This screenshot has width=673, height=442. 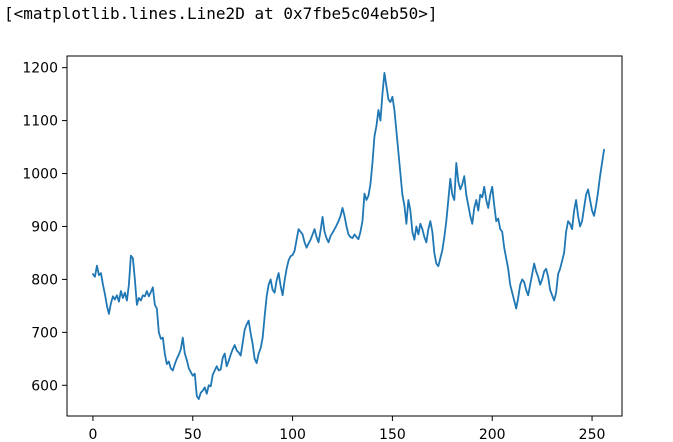 What do you see at coordinates (44, 386) in the screenshot?
I see `y-tick-label: 600` at bounding box center [44, 386].